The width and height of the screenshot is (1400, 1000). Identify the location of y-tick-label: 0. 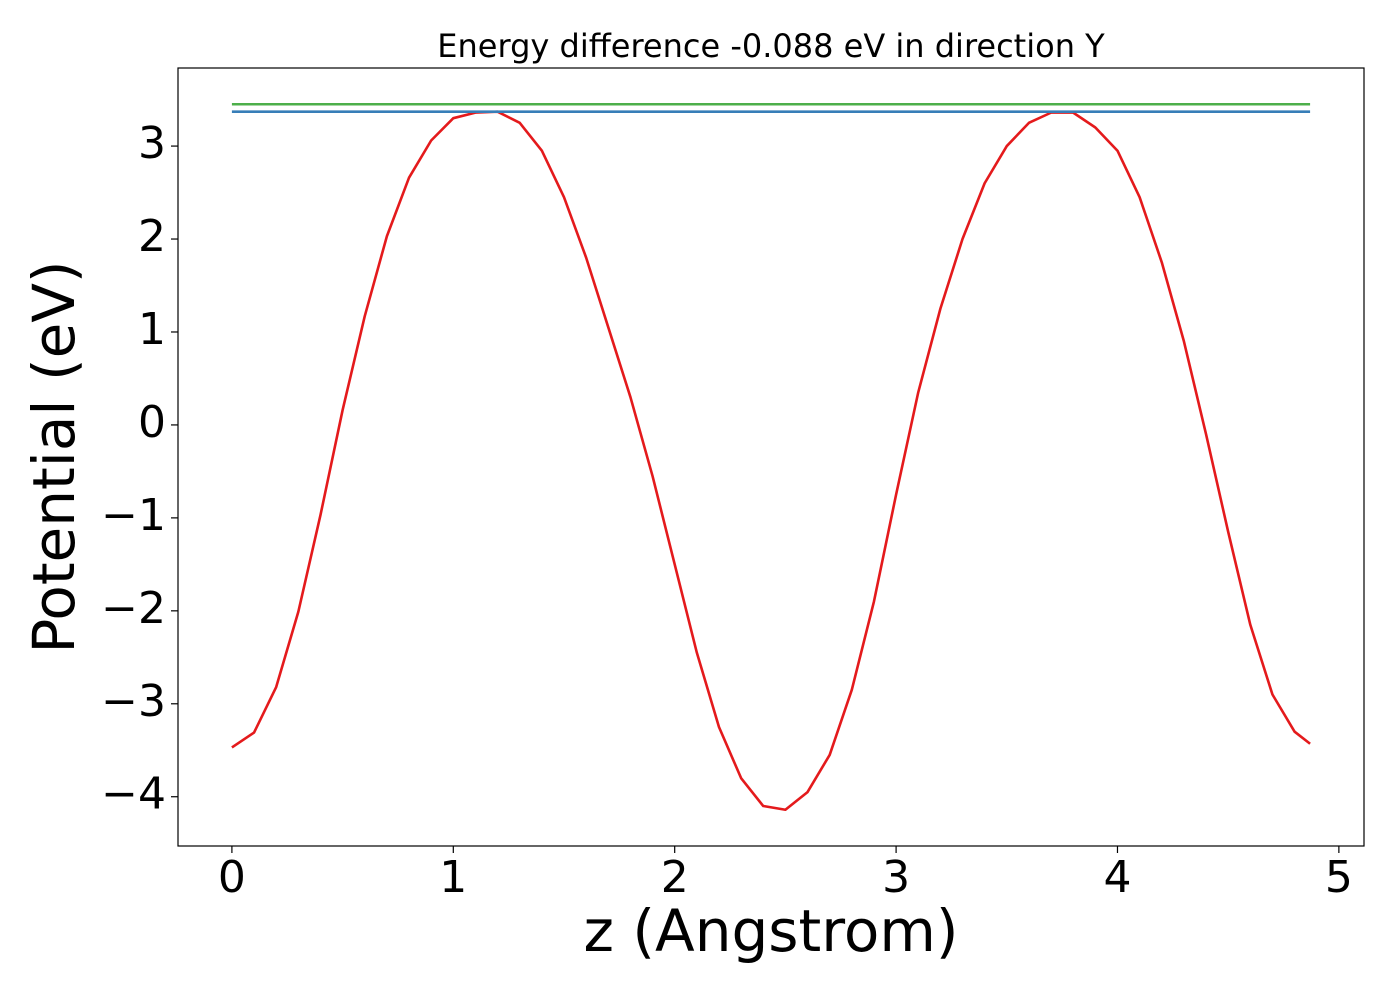
(152, 422).